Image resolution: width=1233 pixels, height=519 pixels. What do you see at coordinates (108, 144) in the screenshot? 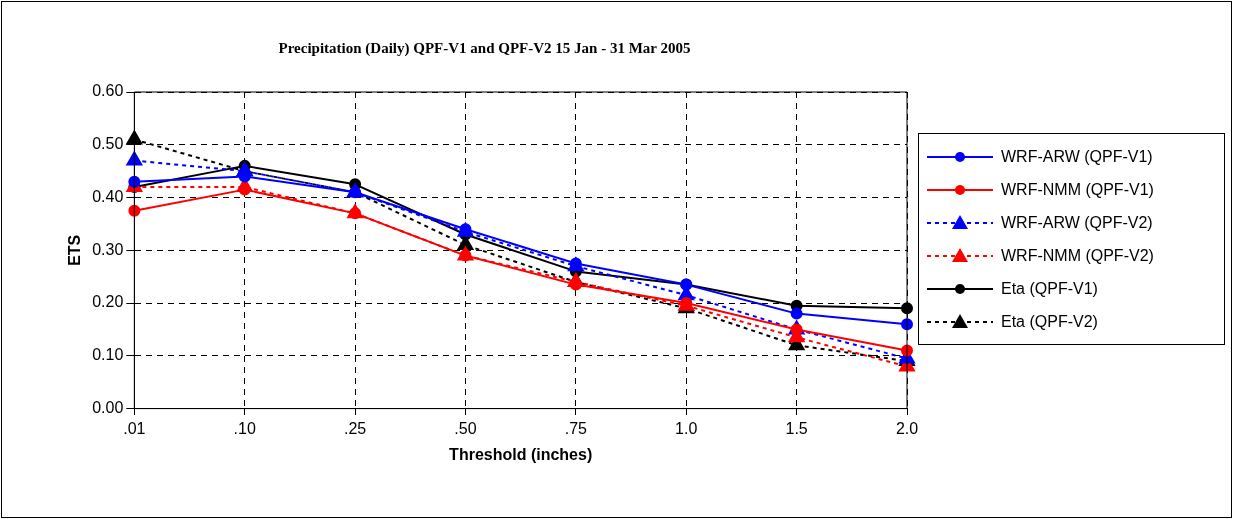
I see `y-tick-label: 0.50` at bounding box center [108, 144].